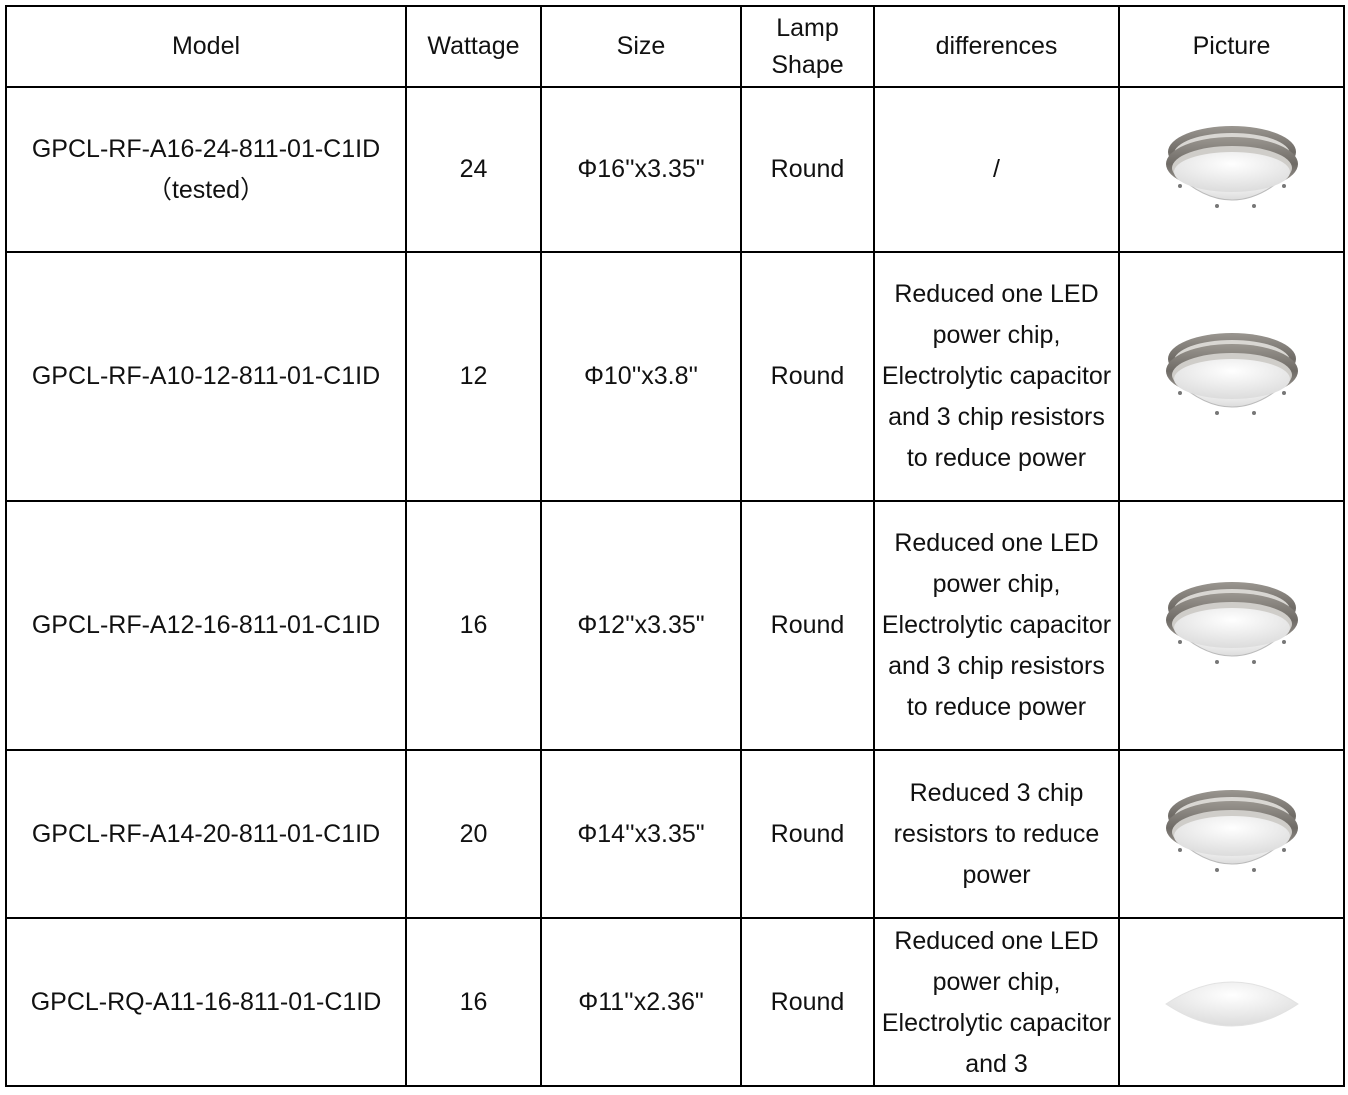  Describe the element at coordinates (641, 46) in the screenshot. I see `header-cell: Size` at that location.